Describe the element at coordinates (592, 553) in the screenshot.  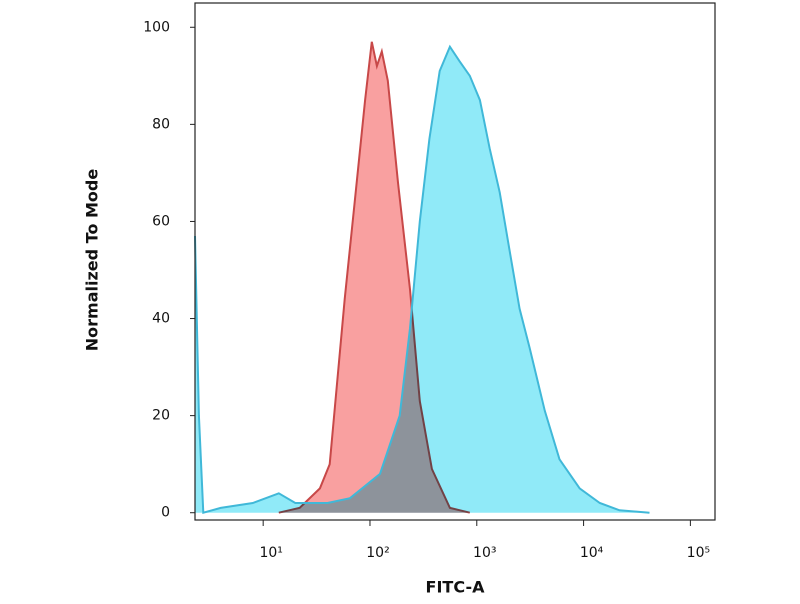
I see `x-tick-label: 10⁴` at that location.